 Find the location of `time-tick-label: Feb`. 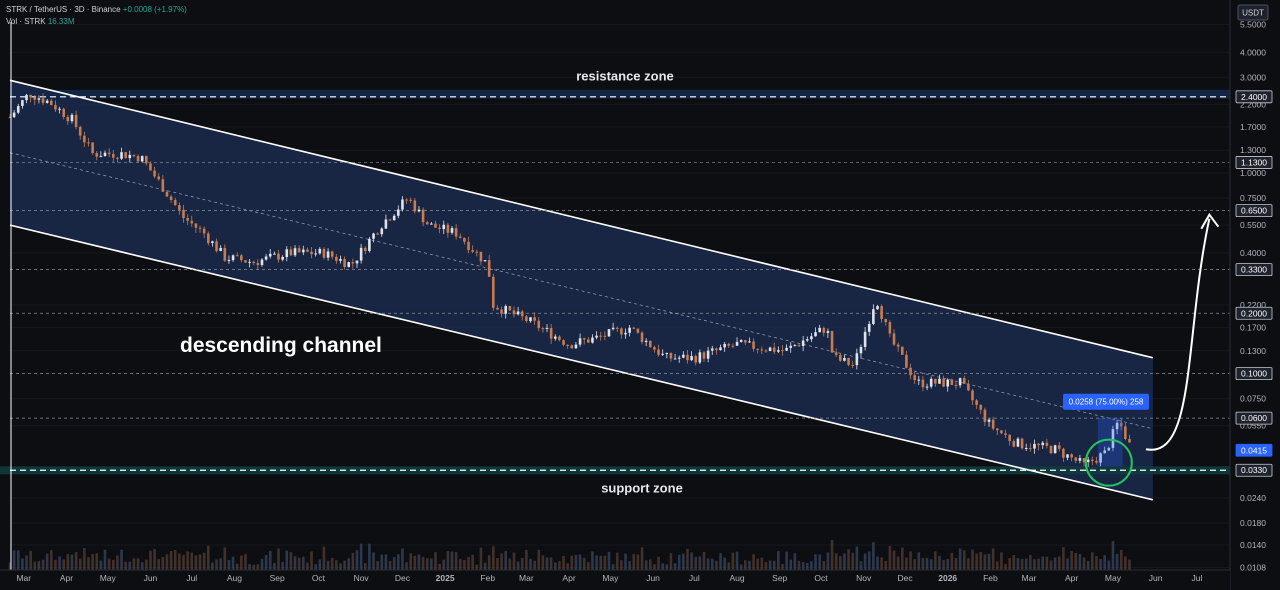

time-tick-label: Feb is located at coordinates (487, 578).